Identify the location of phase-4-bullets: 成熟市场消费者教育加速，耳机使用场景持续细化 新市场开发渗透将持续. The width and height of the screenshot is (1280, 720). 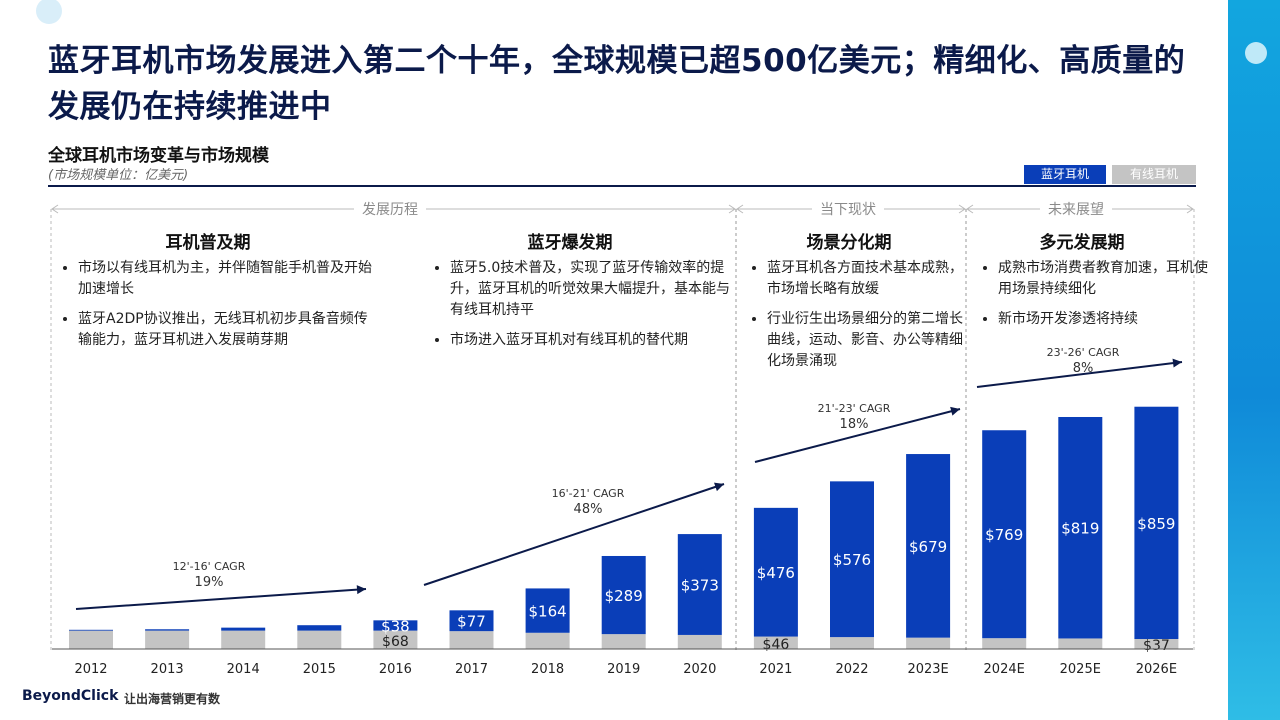
(1095, 298).